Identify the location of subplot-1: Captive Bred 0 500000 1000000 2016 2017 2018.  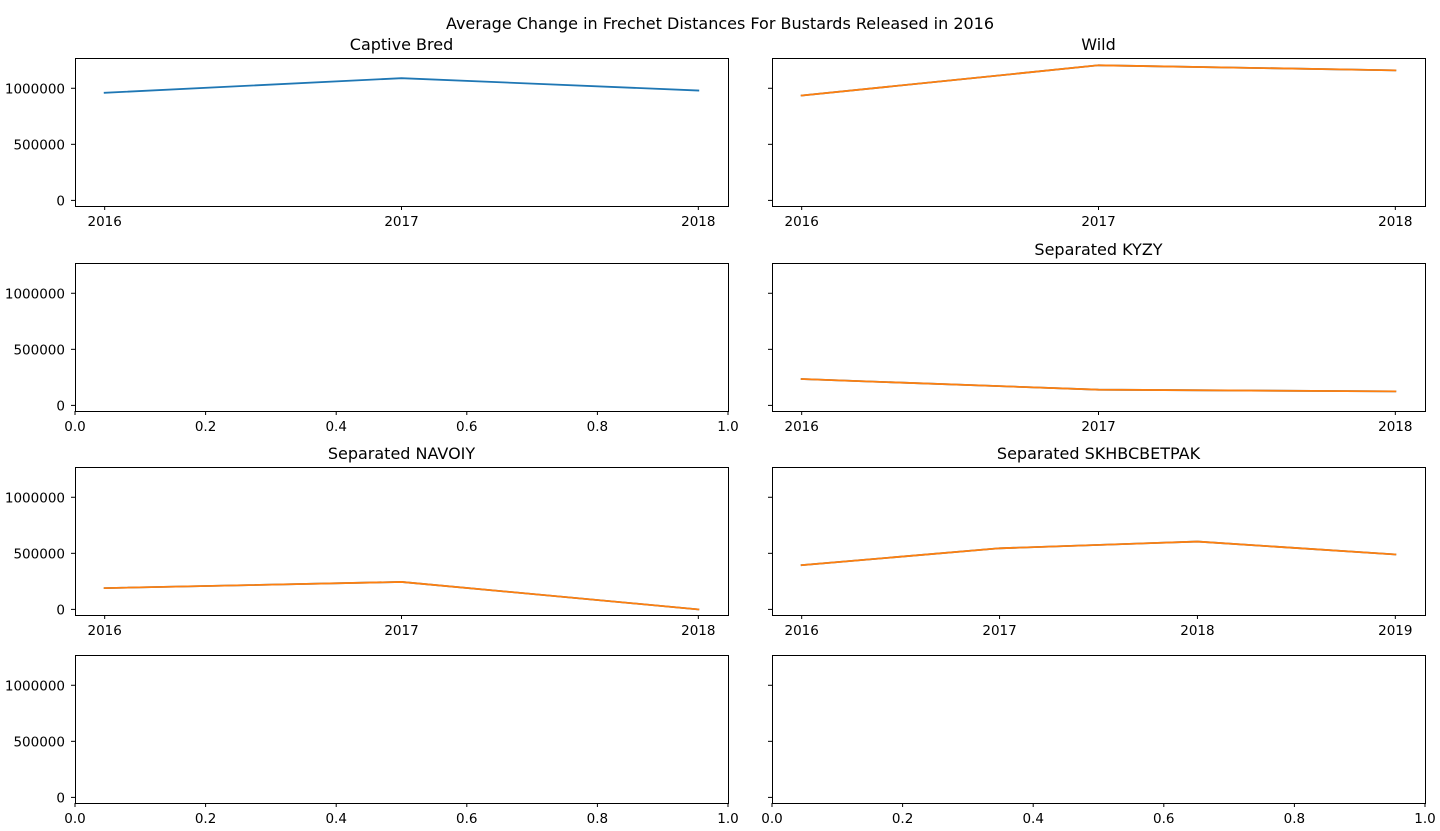
(367, 132).